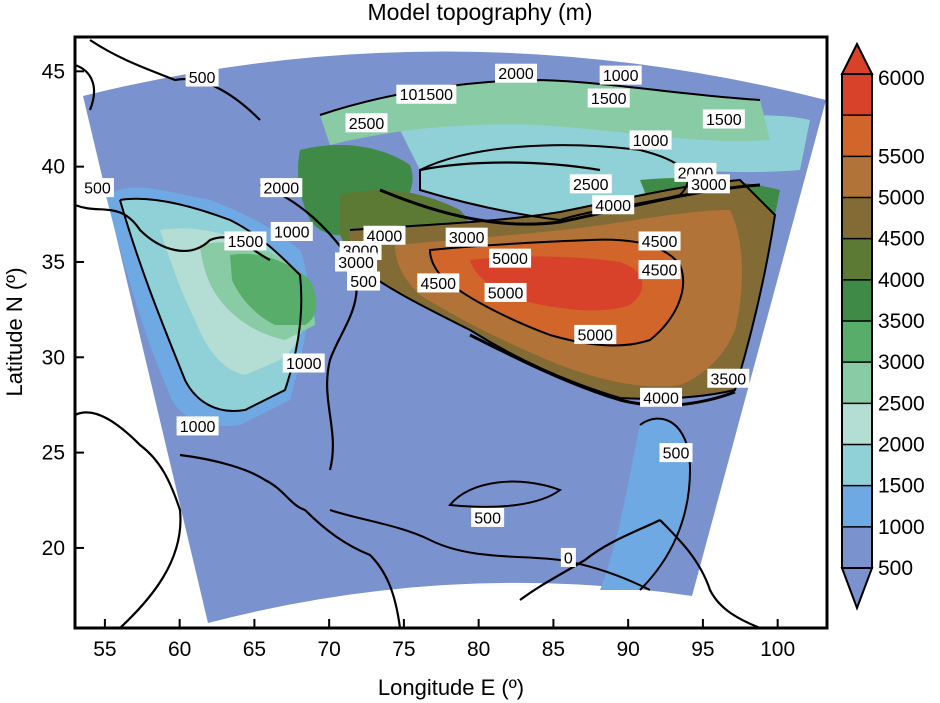 This screenshot has height=703, width=940. Describe the element at coordinates (53, 357) in the screenshot. I see `y-tick-label: 30` at that location.